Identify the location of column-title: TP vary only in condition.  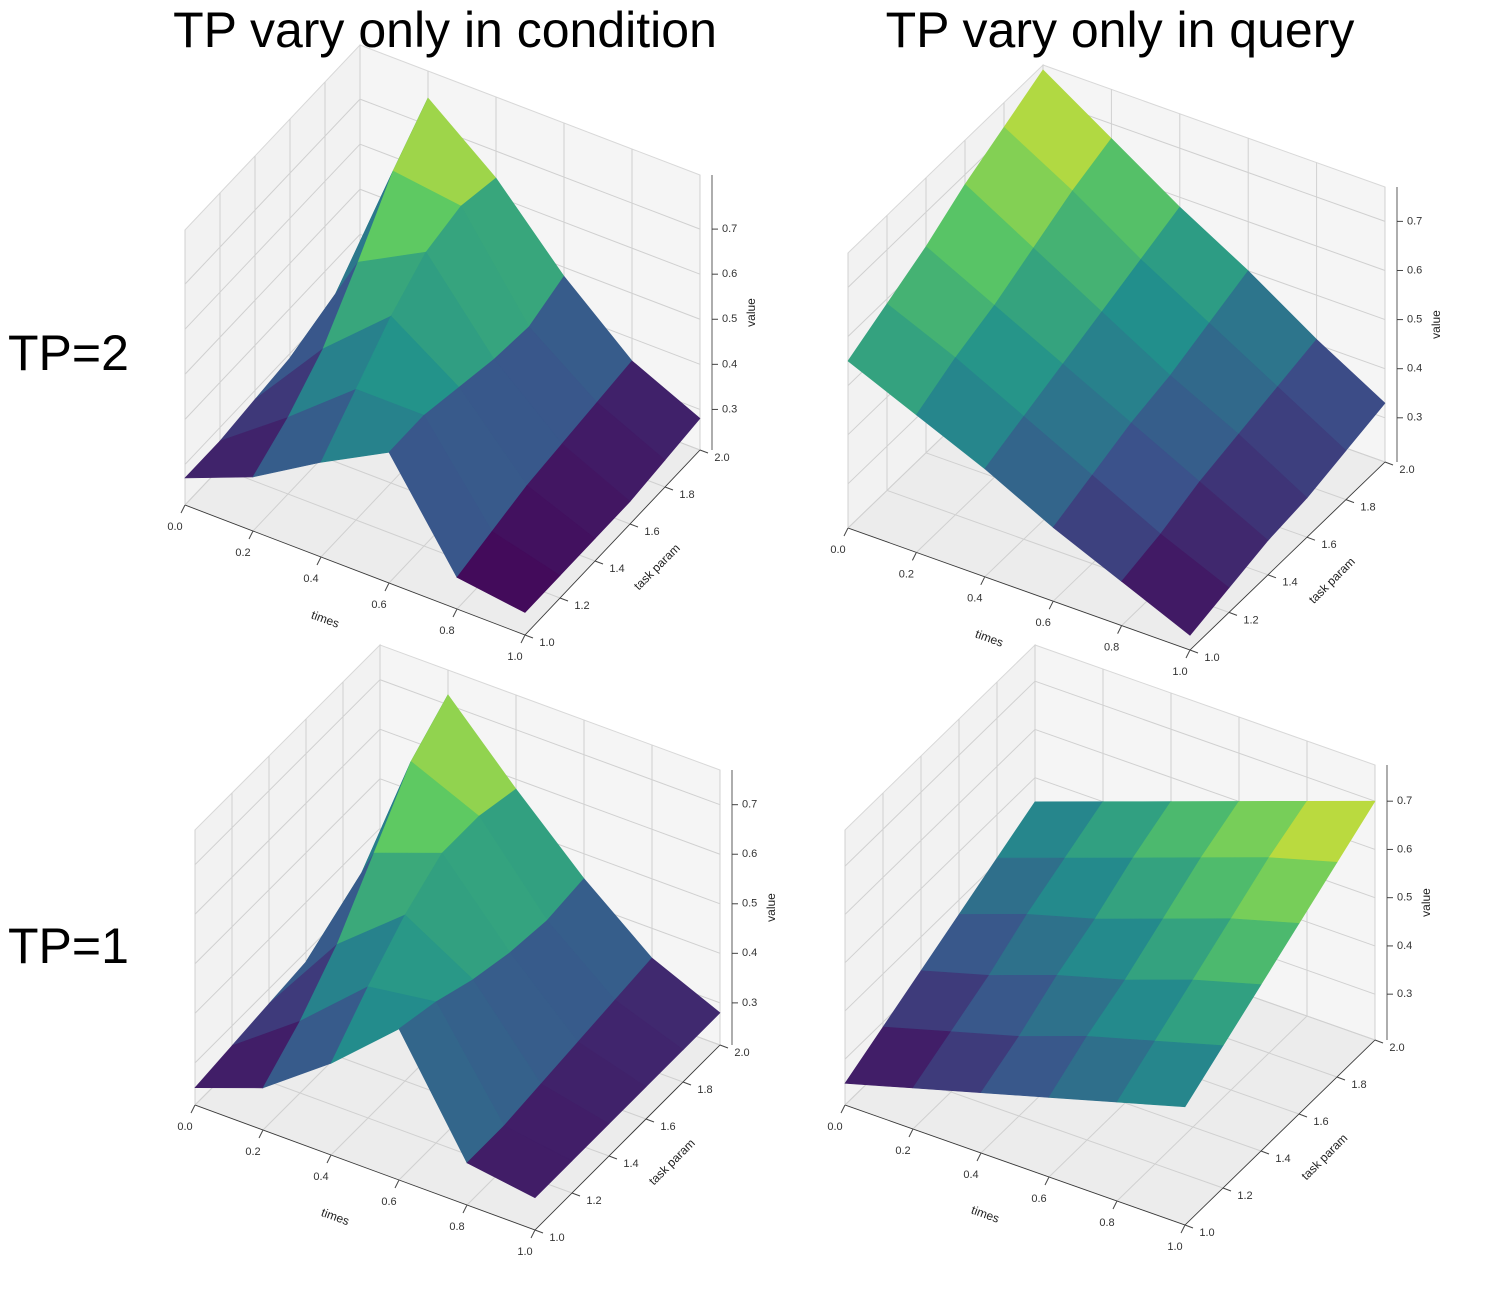
(445, 30).